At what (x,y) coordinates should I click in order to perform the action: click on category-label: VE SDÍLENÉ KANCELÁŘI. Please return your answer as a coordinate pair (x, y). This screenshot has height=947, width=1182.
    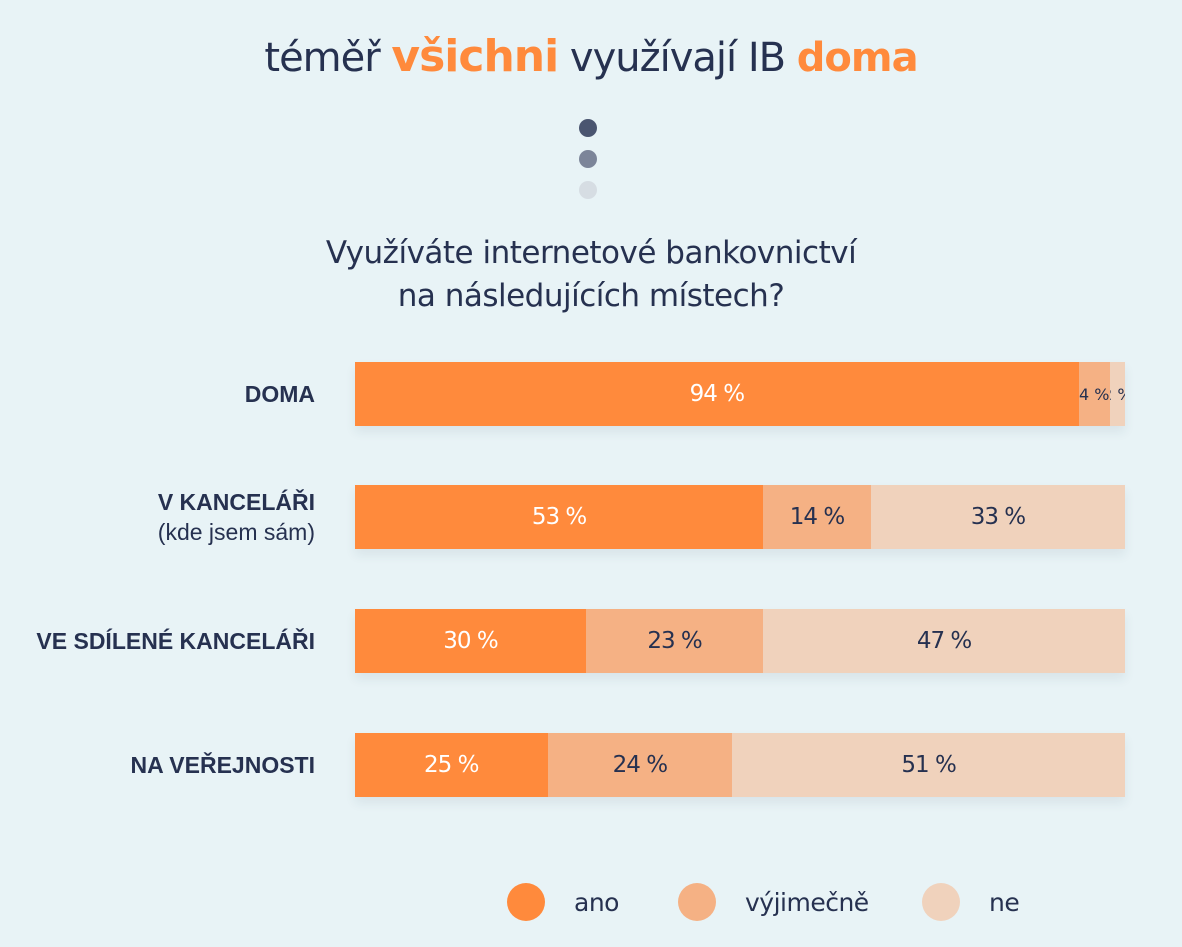
    Looking at the image, I should click on (175, 641).